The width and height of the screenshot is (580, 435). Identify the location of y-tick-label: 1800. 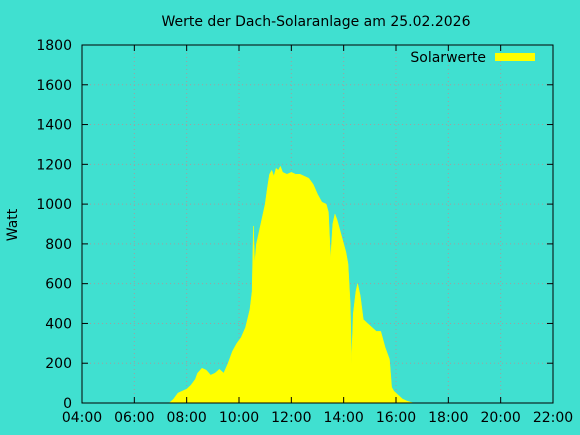
(54, 46).